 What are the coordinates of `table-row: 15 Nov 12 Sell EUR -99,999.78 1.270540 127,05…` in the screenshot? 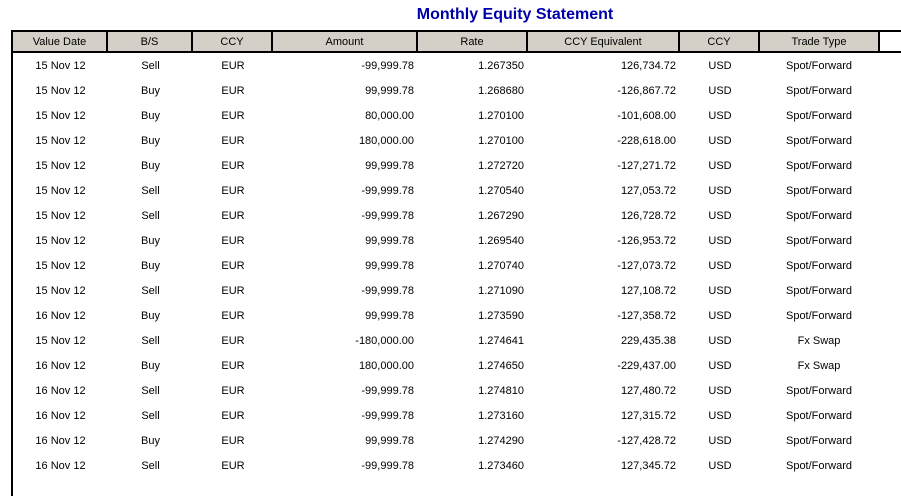 It's located at (446, 190).